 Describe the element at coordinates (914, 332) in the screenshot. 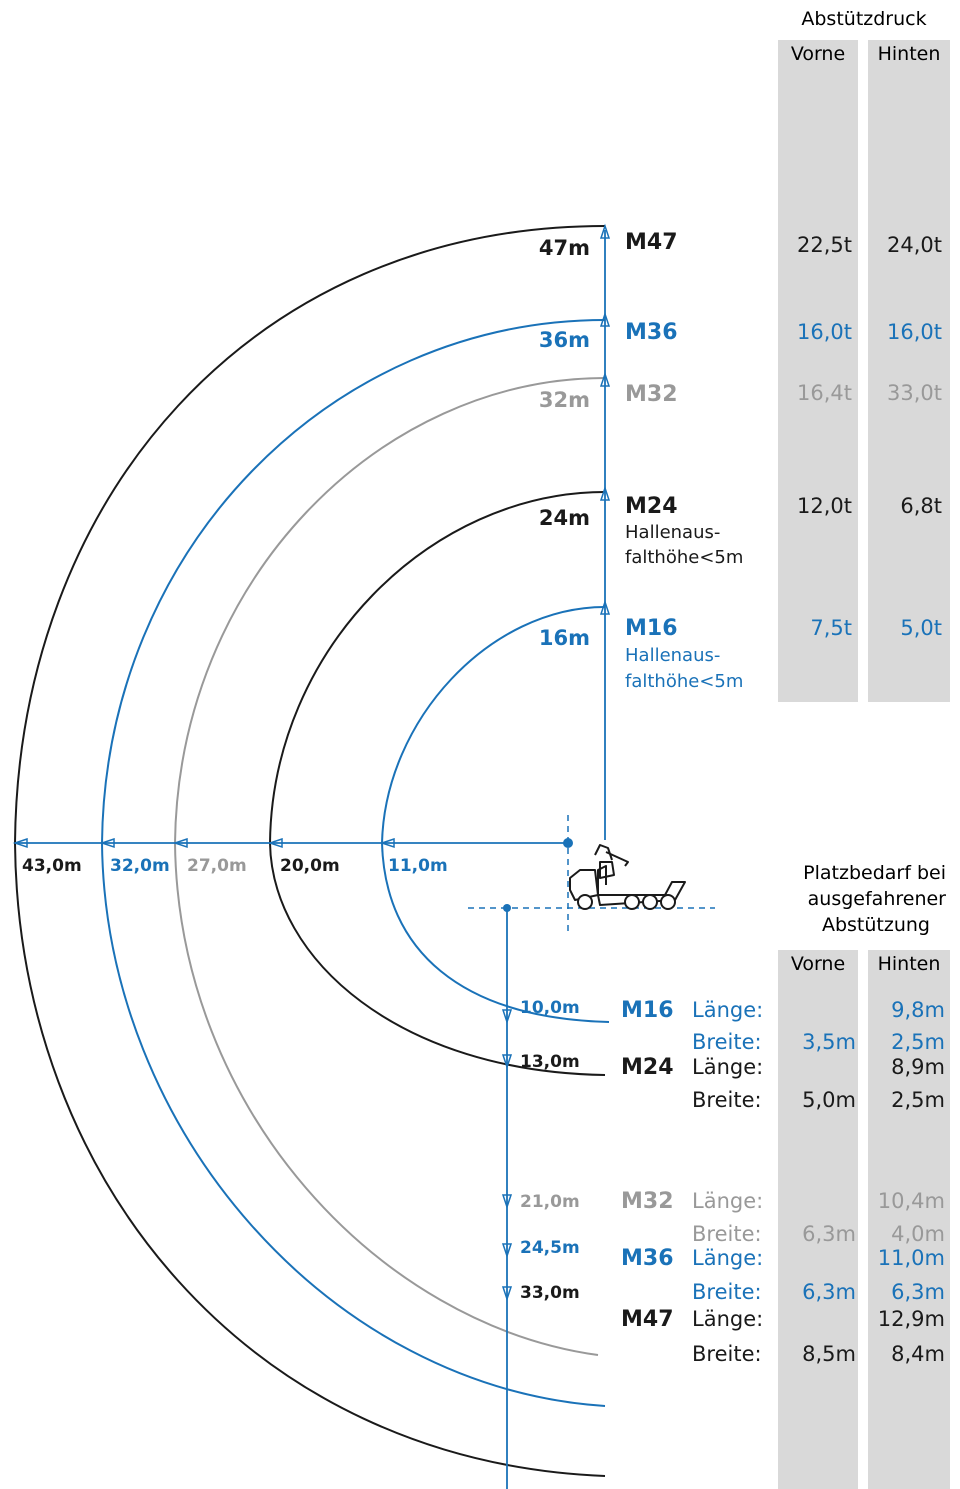

I see `pressure-rear-m36: 16,0t` at that location.